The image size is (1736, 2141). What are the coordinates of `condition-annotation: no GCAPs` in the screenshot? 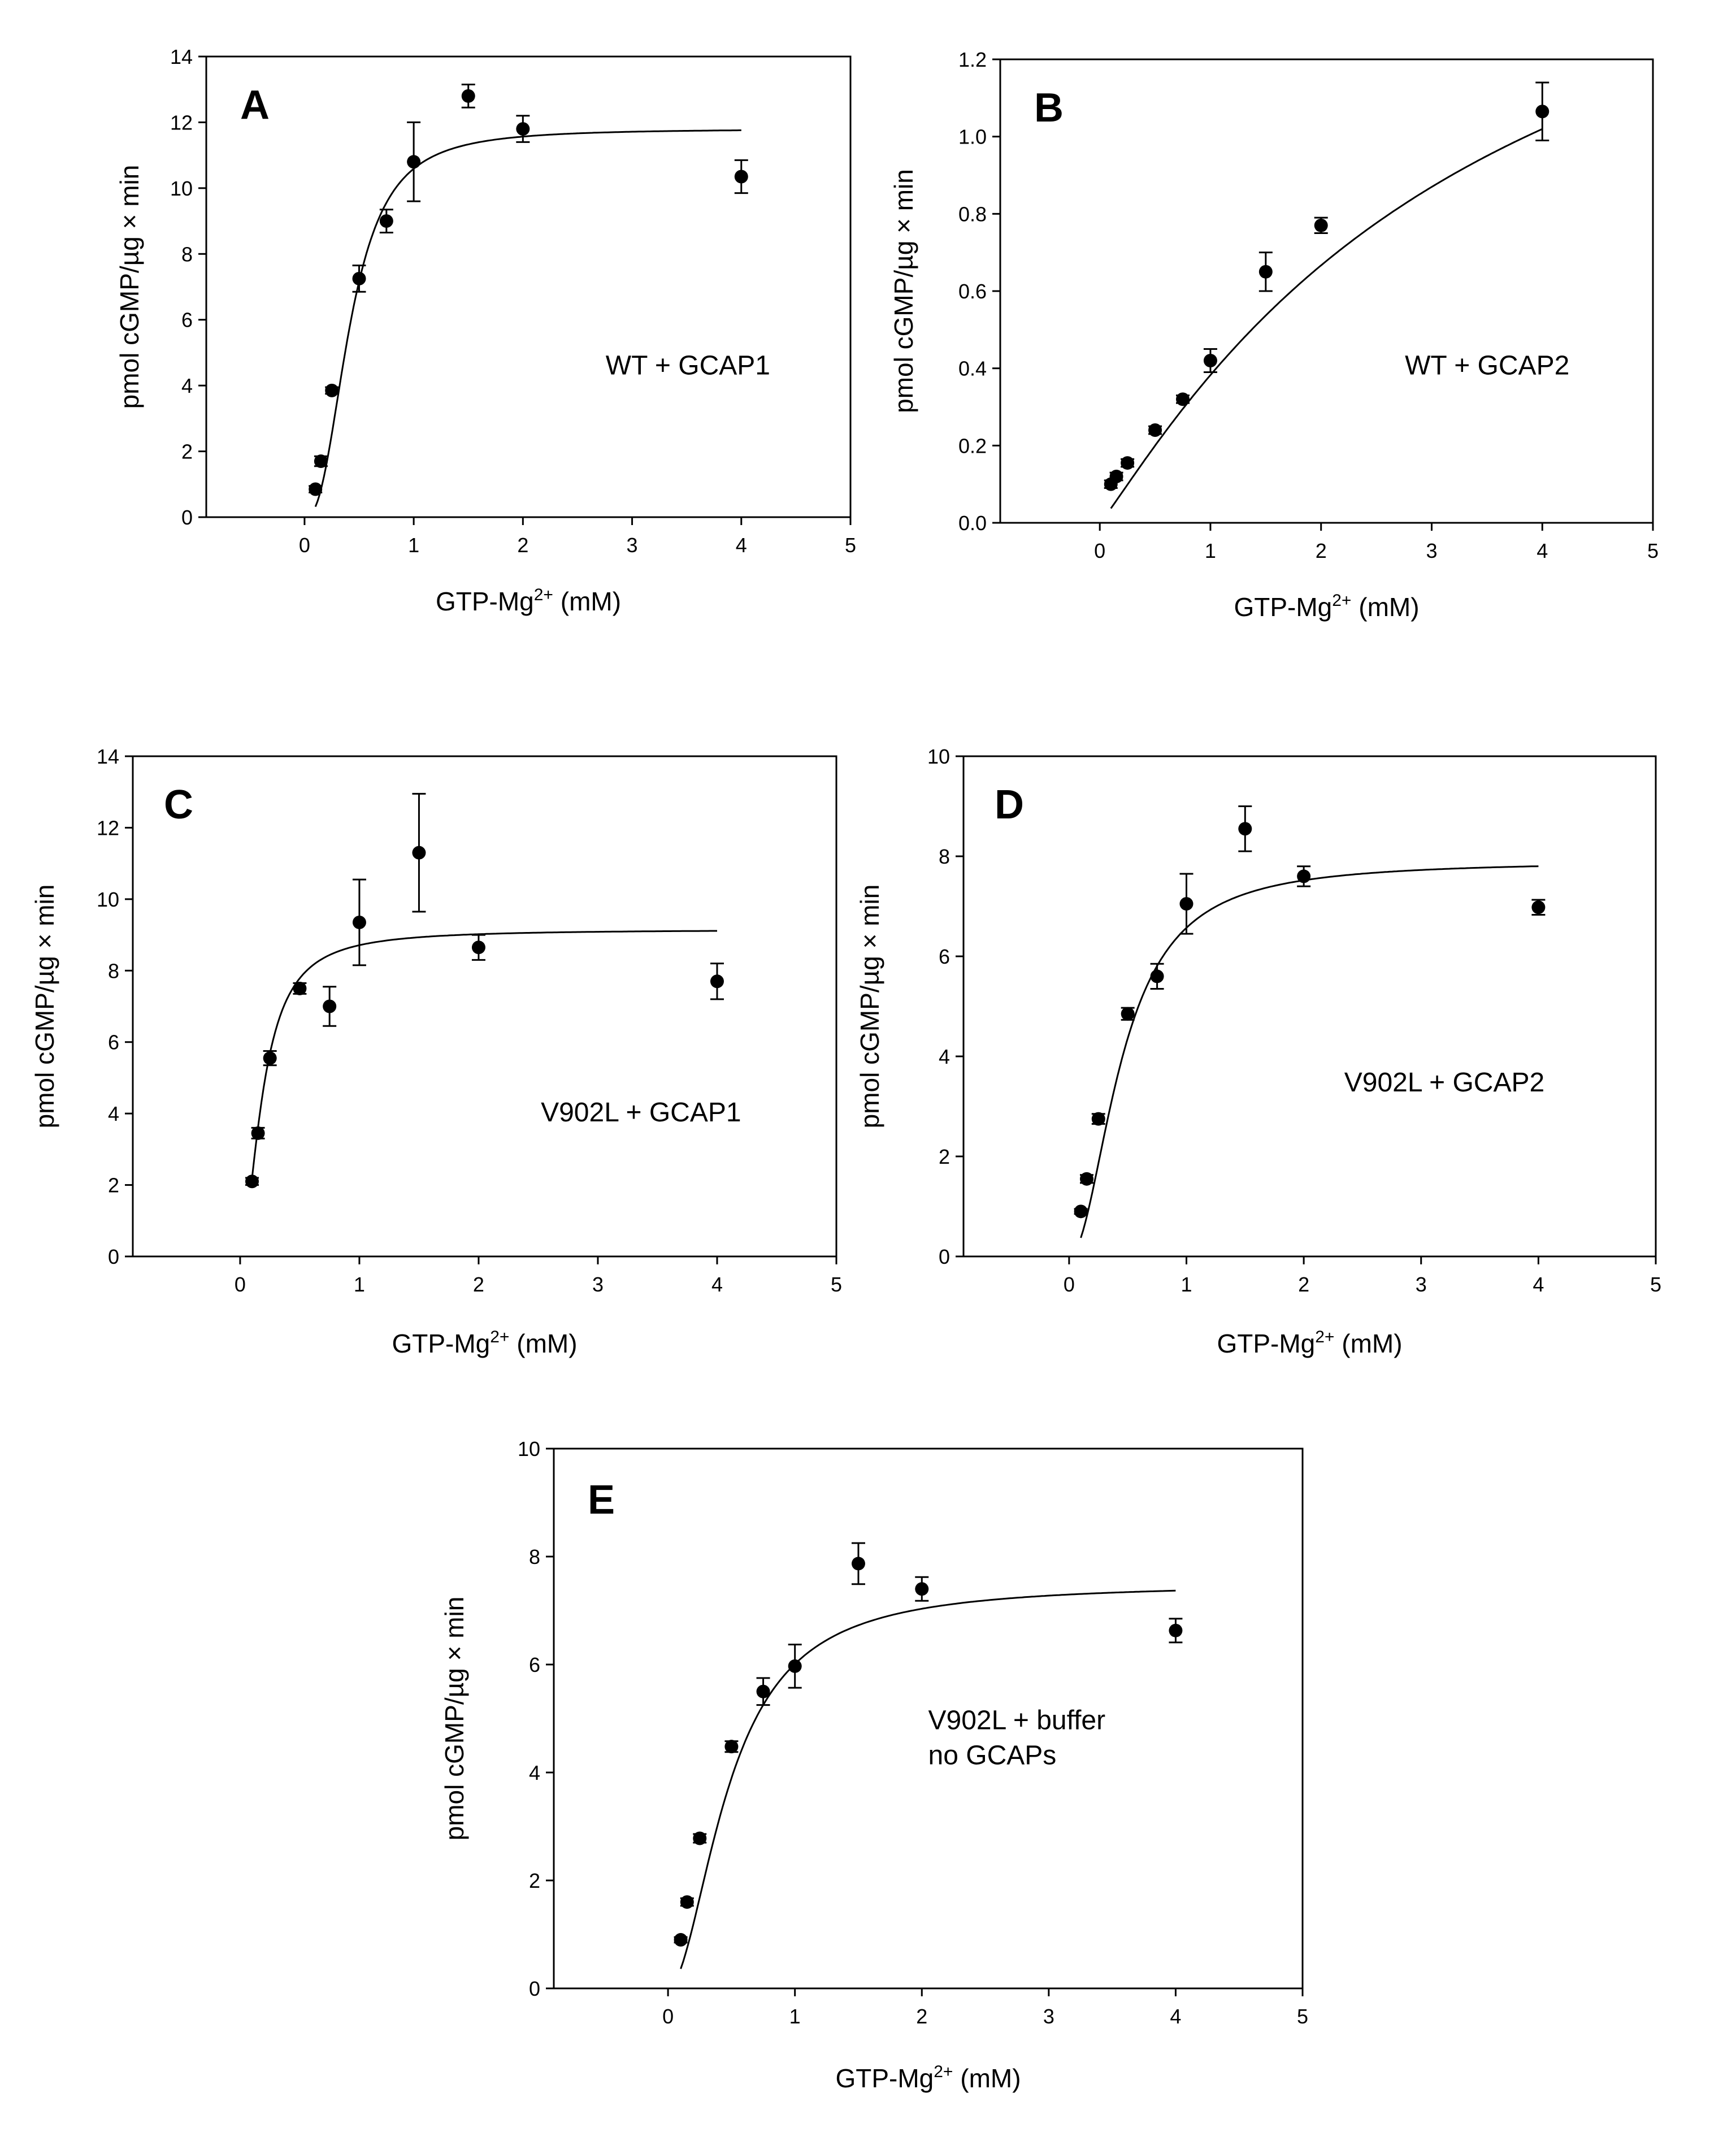 It's located at (992, 1756).